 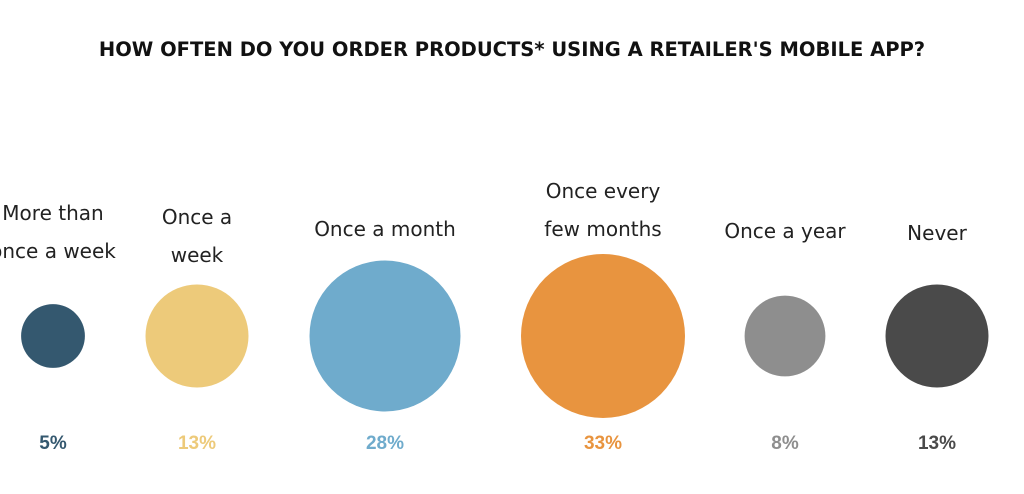 What do you see at coordinates (58, 251) in the screenshot?
I see `category-label-more-than-once-a-week-line2: once a week` at bounding box center [58, 251].